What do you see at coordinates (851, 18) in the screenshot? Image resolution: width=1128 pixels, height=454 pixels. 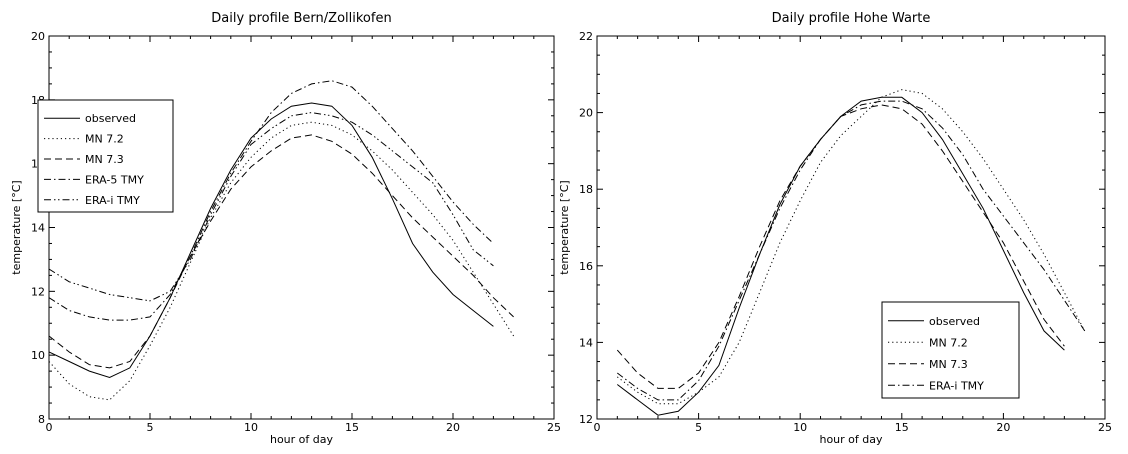 I see `chart-title: Daily profile Hohe Warte` at bounding box center [851, 18].